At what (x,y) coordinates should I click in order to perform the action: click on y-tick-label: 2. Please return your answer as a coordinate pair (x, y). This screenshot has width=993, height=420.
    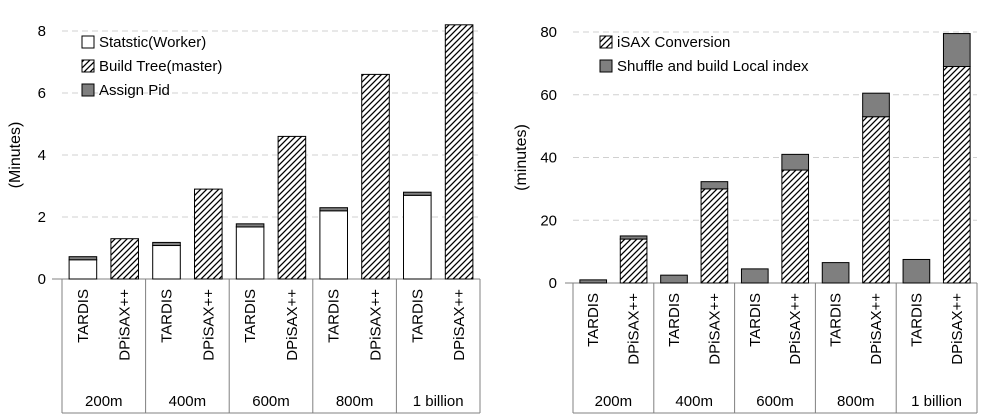
    Looking at the image, I should click on (42, 217).